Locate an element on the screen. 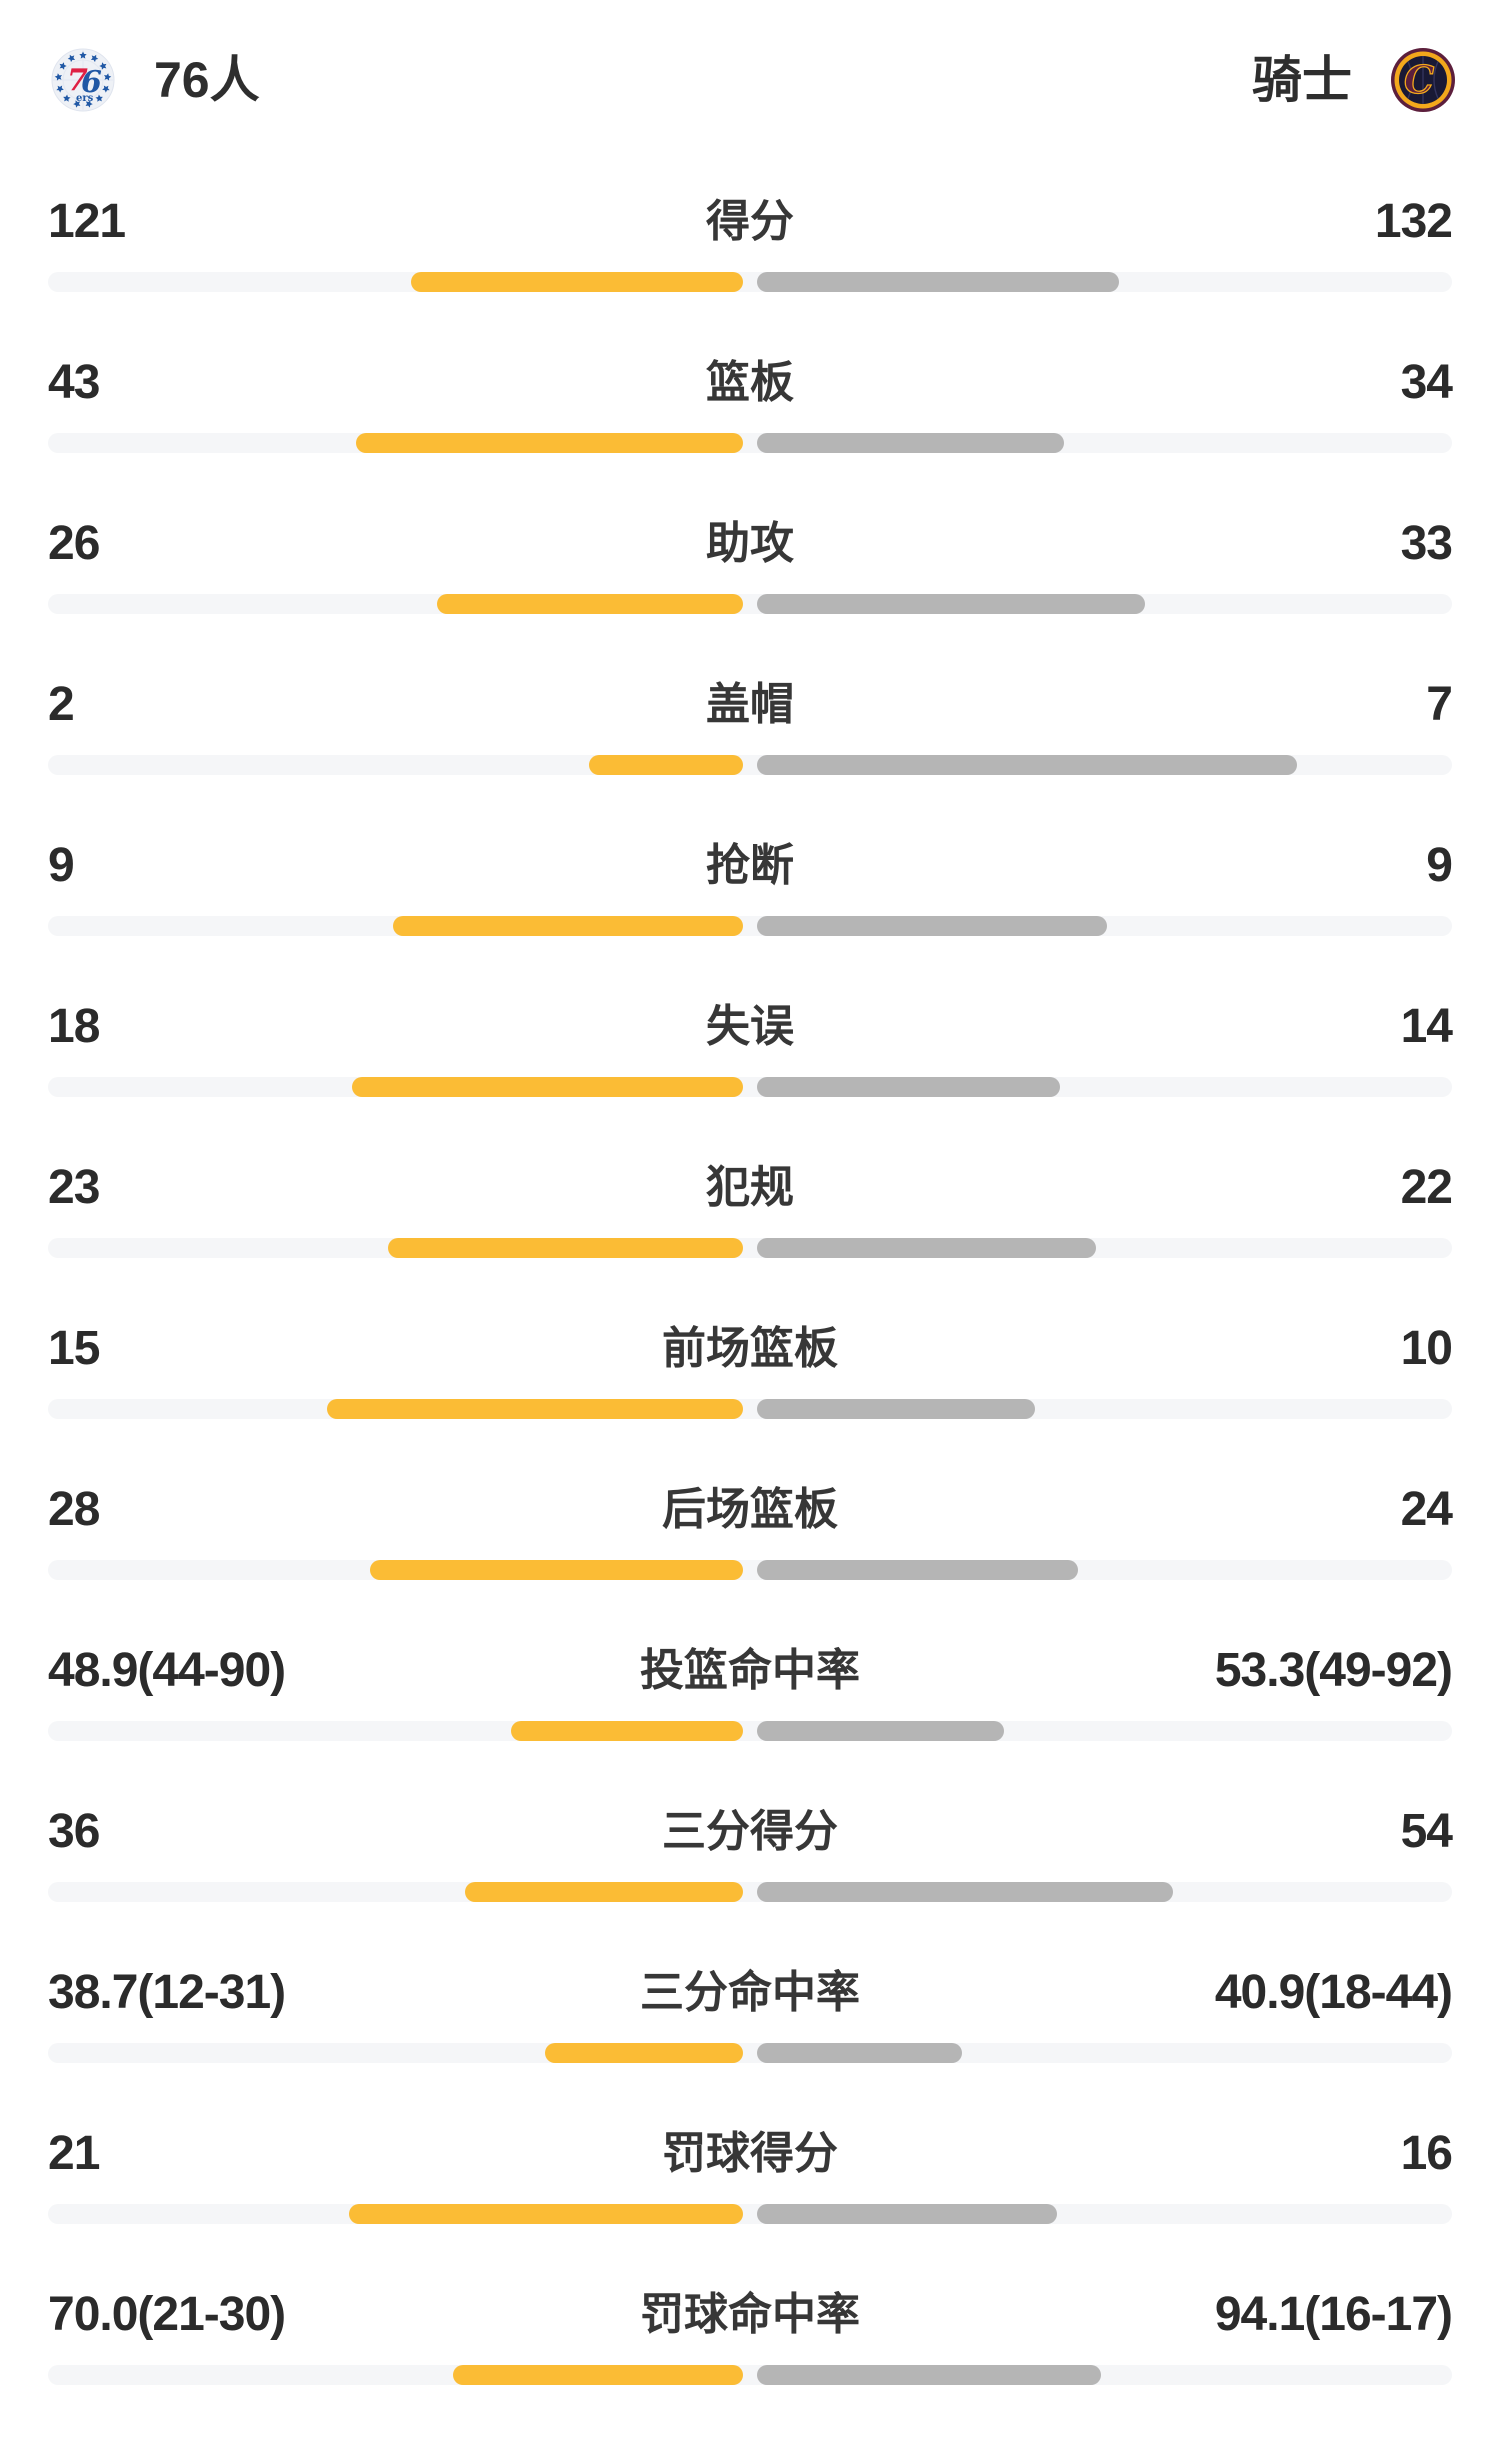 The height and width of the screenshot is (2442, 1500). stat-values-line: 48.9(44-90) 投篮命中率 53.3(49-92) is located at coordinates (750, 1671).